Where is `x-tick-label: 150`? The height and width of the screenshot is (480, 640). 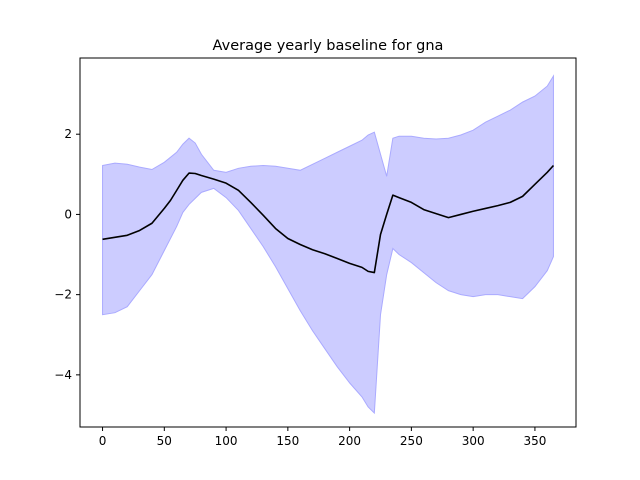
x-tick-label: 150 is located at coordinates (287, 441).